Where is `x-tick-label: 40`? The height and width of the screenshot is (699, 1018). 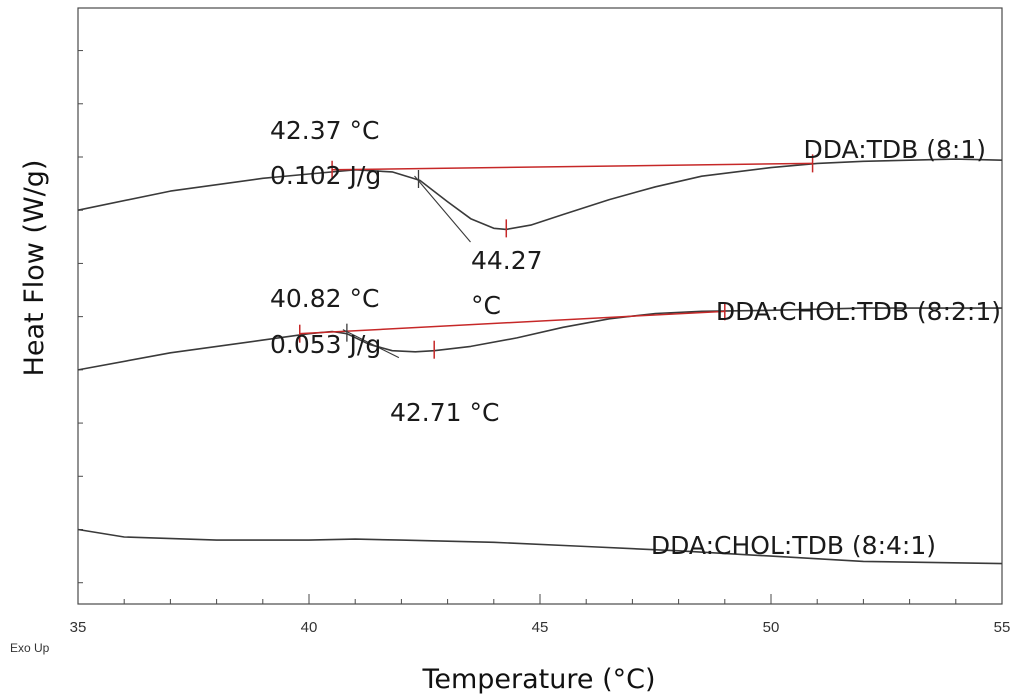 x-tick-label: 40 is located at coordinates (309, 627).